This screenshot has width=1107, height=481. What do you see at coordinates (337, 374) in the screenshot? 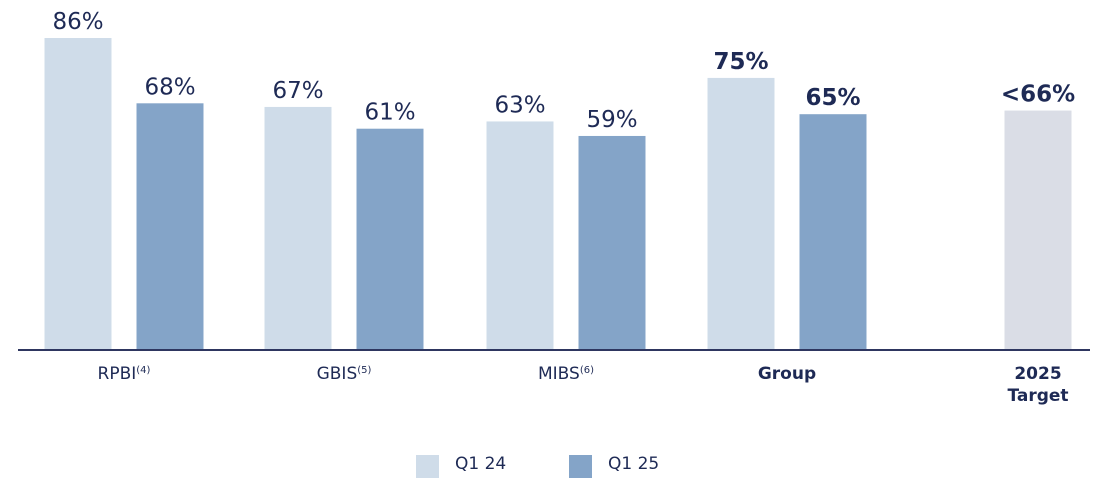
I see `category-name: GBIS` at bounding box center [337, 374].